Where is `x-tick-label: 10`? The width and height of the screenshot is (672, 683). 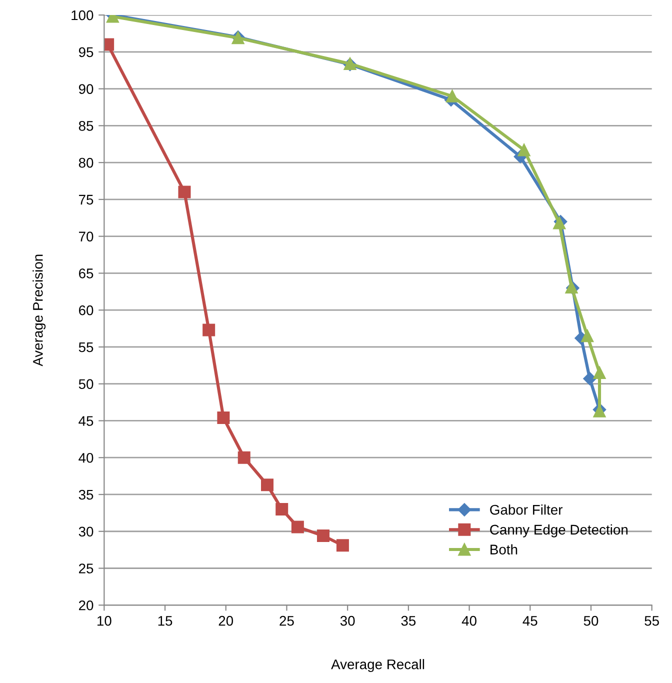 x-tick-label: 10 is located at coordinates (104, 621).